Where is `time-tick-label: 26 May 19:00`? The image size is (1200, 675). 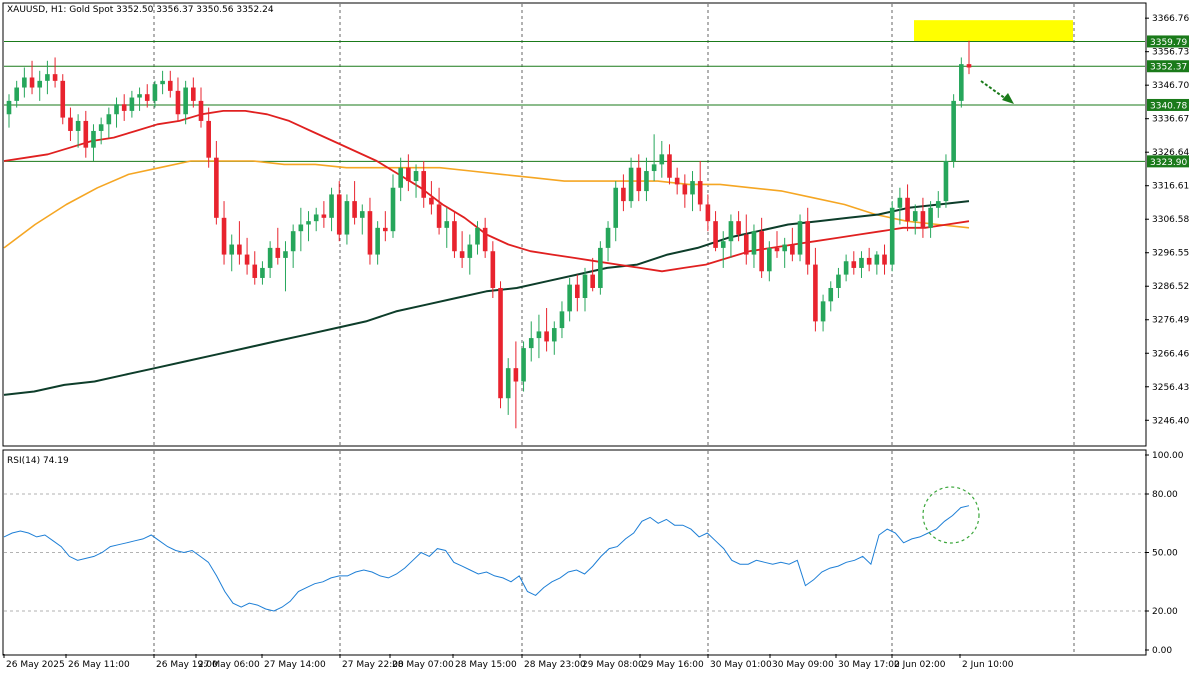
time-tick-label: 26 May 19:00 is located at coordinates (187, 665).